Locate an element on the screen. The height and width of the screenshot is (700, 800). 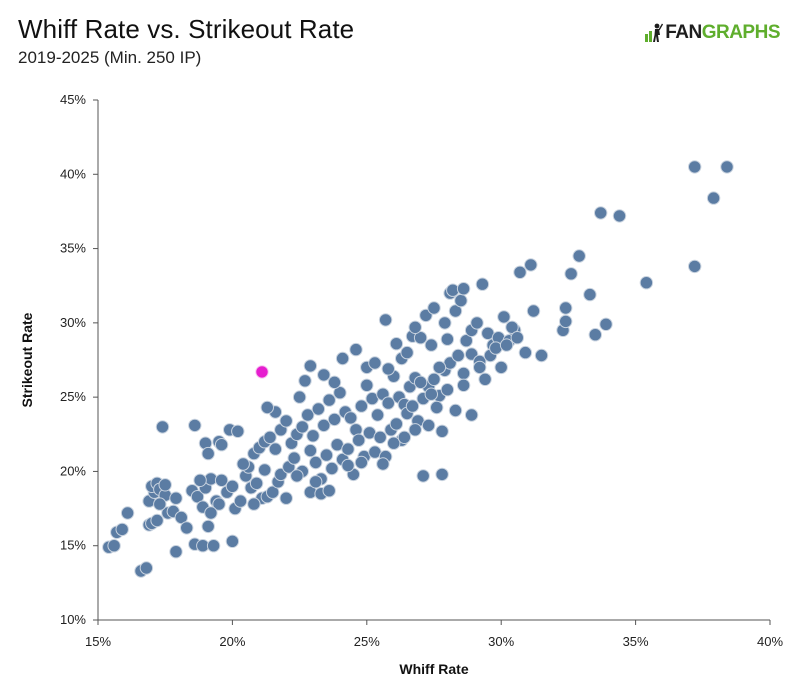
highlighted-data-point is located at coordinates (262, 372).